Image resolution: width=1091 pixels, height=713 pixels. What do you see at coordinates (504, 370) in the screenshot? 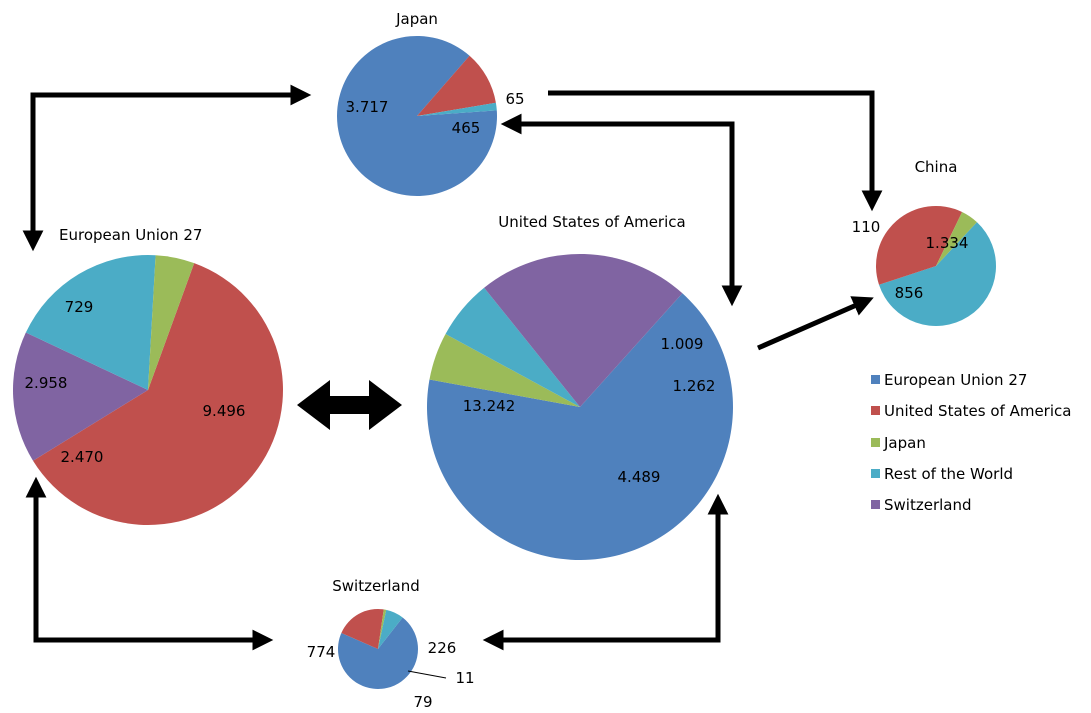
I see `pie-slice-united-states-of-america-japan` at bounding box center [504, 370].